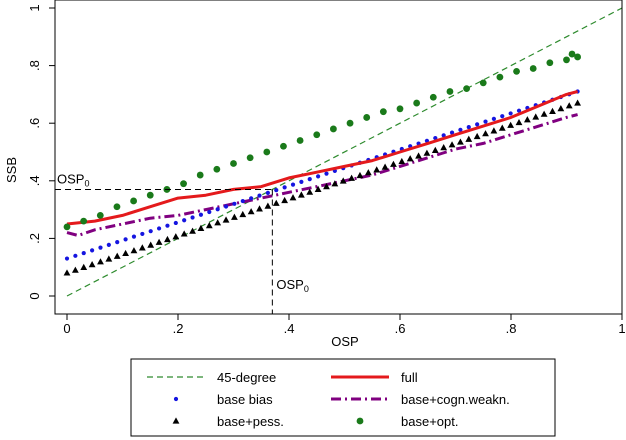 The height and width of the screenshot is (440, 626). Describe the element at coordinates (11, 170) in the screenshot. I see `y-axis-label: SSB` at that location.